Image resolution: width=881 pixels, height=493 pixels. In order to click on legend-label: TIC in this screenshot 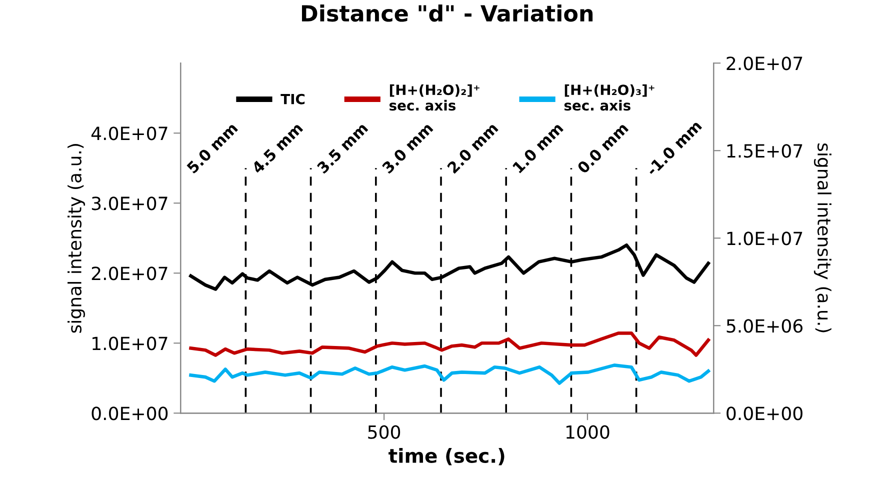, I will do `click(292, 99)`.